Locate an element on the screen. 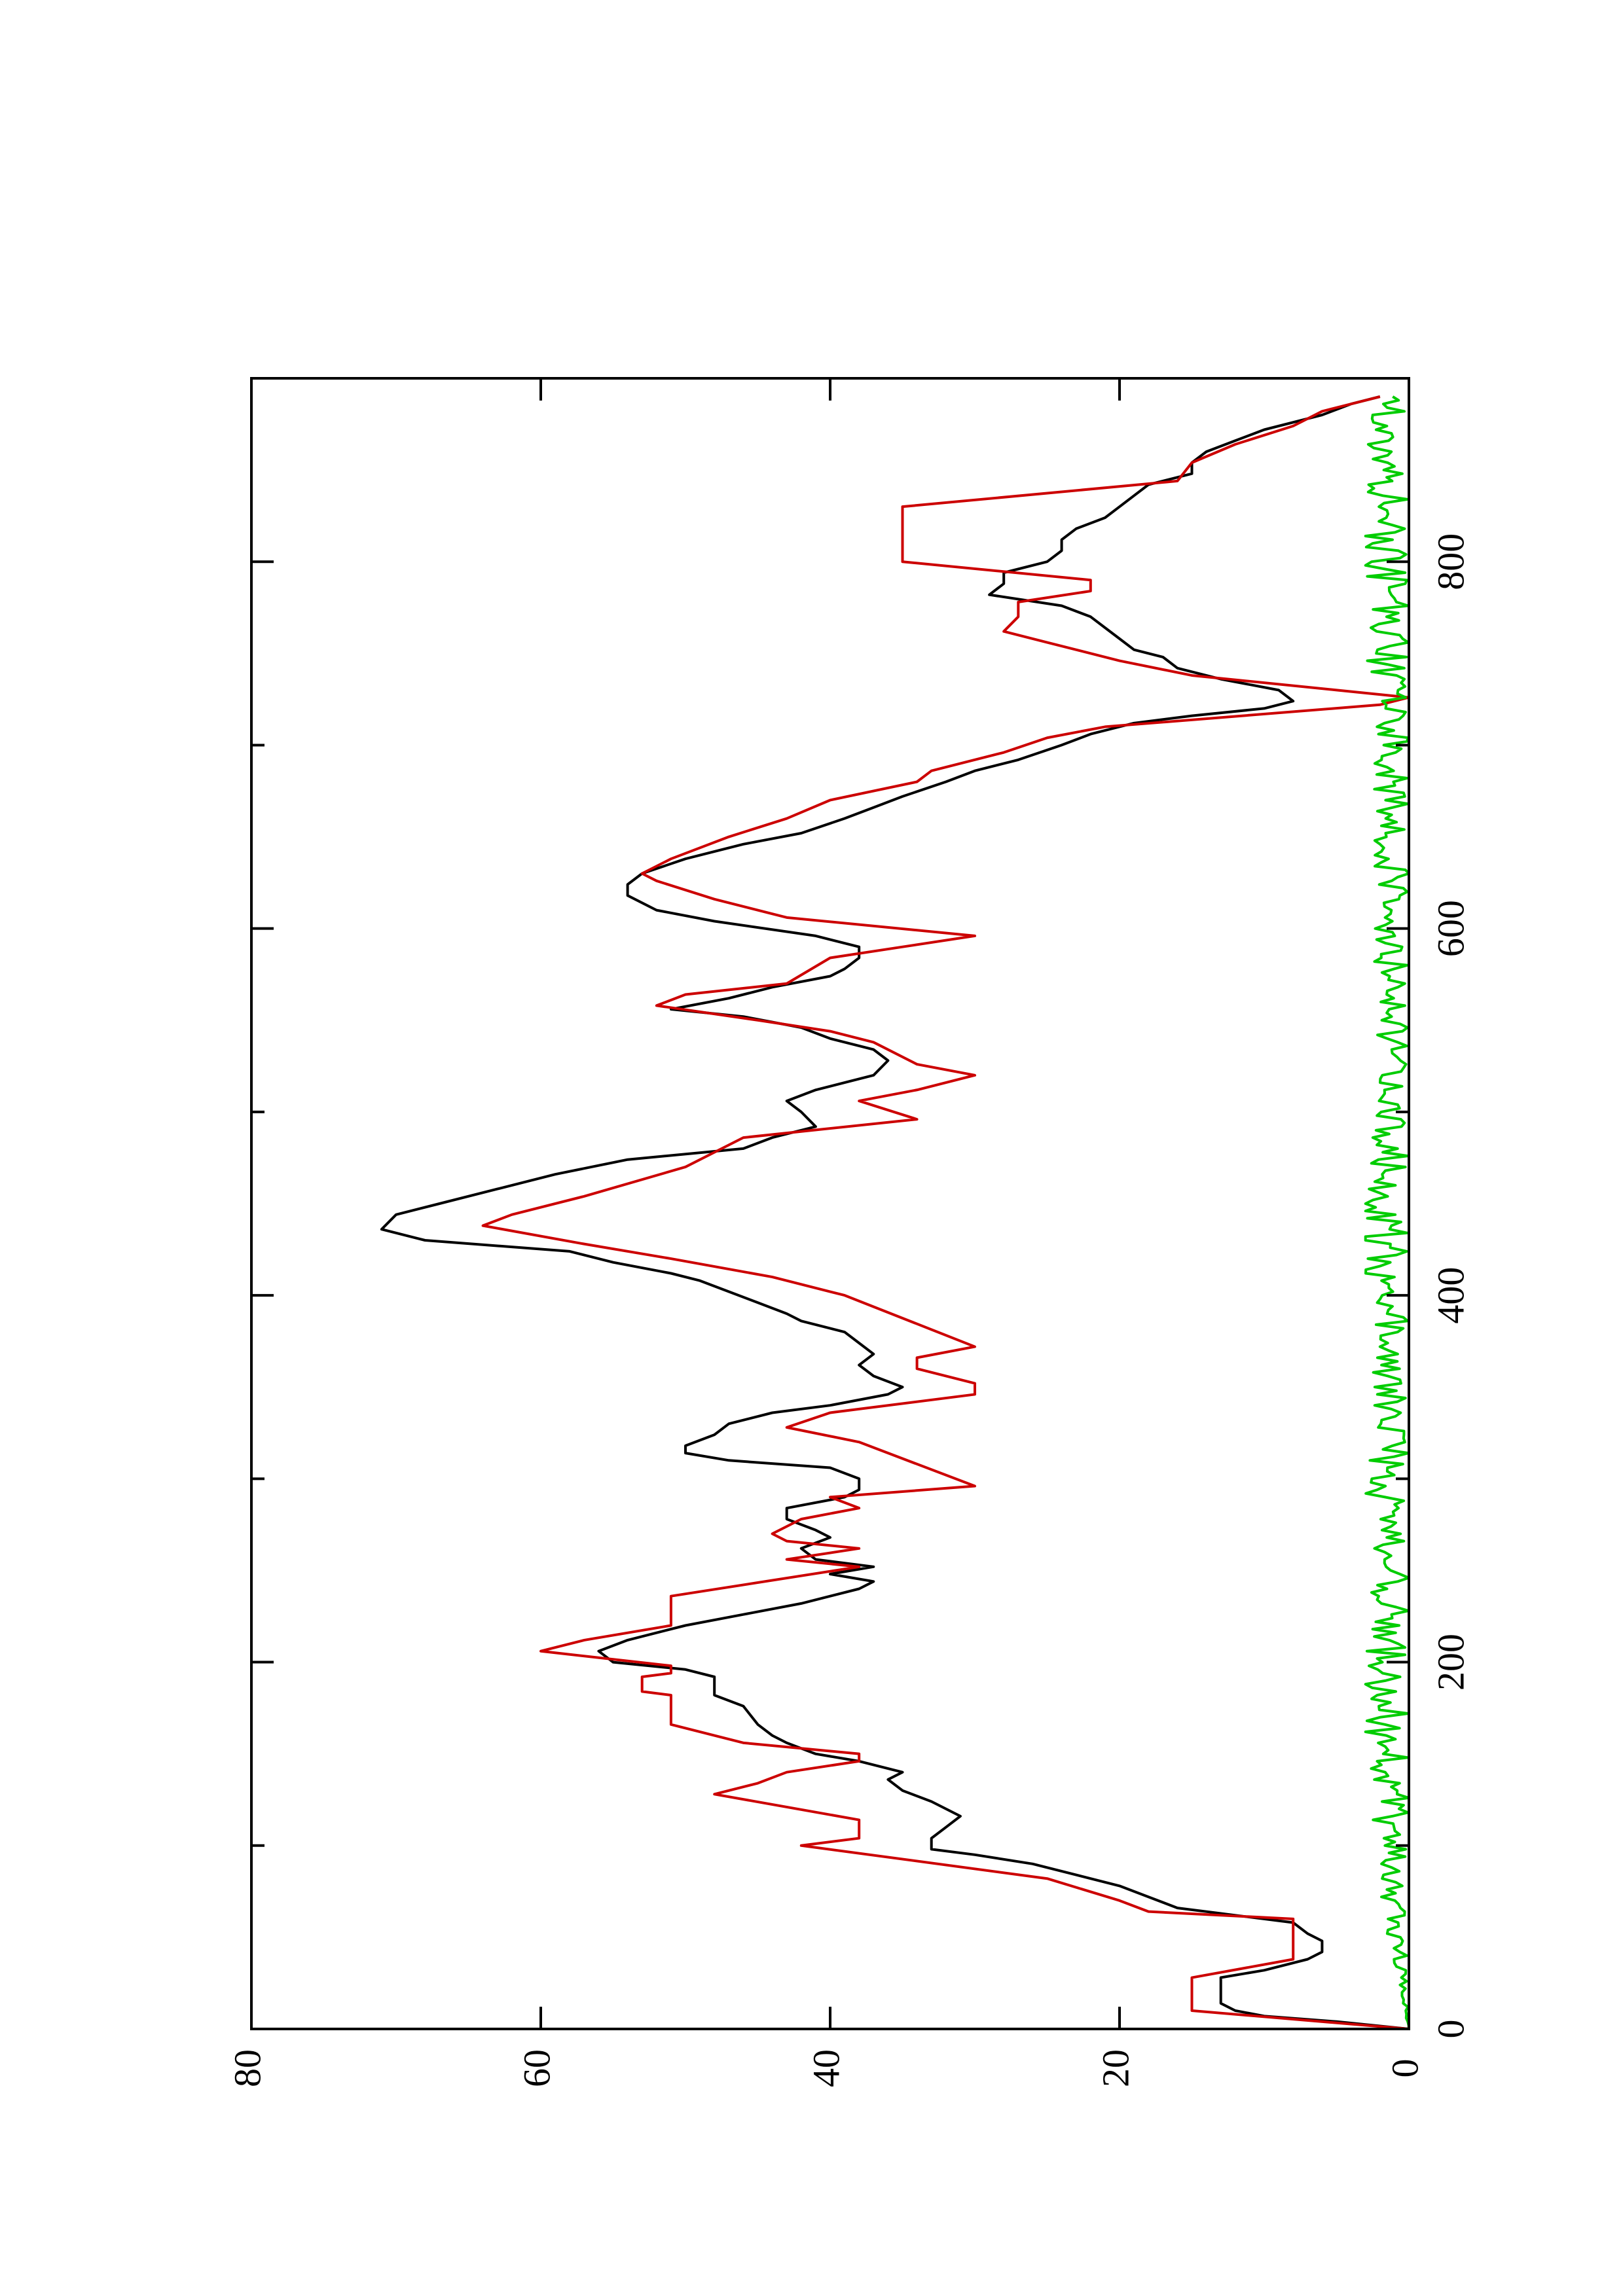  x-tick-label: 600 is located at coordinates (1450, 928).